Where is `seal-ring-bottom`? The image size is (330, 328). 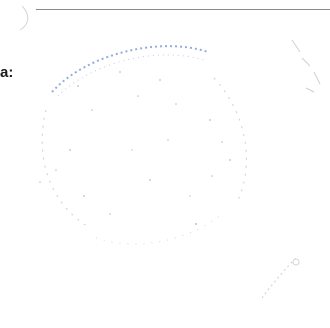 seal-ring-bottom is located at coordinates (159, 229).